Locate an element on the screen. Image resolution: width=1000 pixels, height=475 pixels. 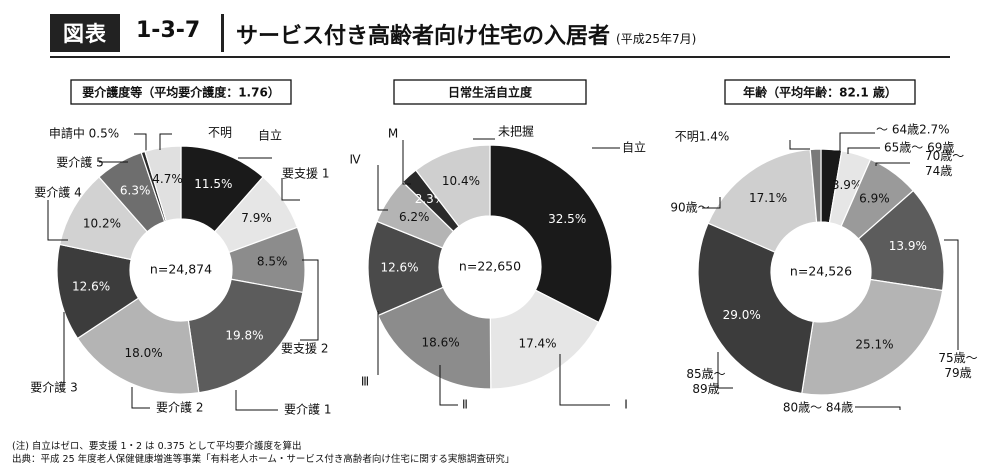
slice-category-label: Ⅱ is located at coordinates (465, 405).